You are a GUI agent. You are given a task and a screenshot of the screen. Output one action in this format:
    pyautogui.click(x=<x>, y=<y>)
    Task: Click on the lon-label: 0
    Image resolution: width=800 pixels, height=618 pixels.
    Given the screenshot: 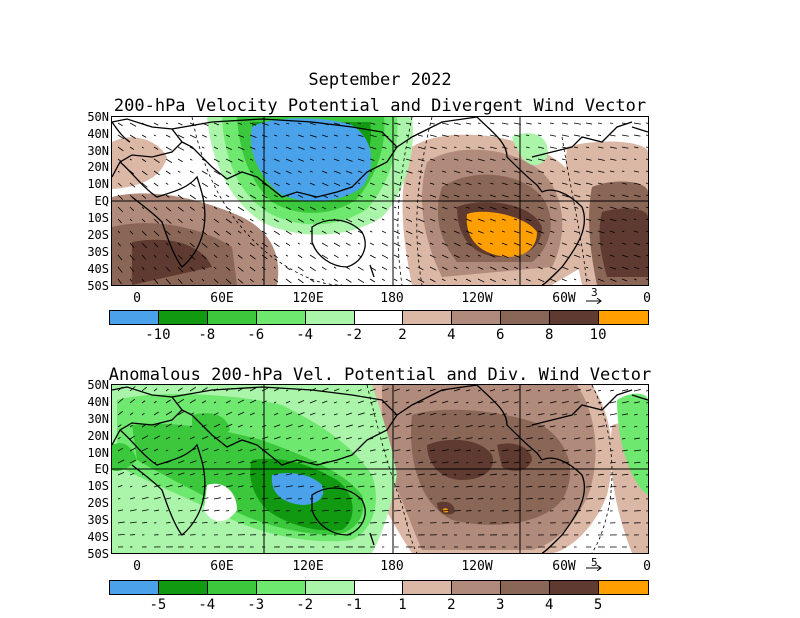 What is the action you would take?
    pyautogui.click(x=137, y=298)
    